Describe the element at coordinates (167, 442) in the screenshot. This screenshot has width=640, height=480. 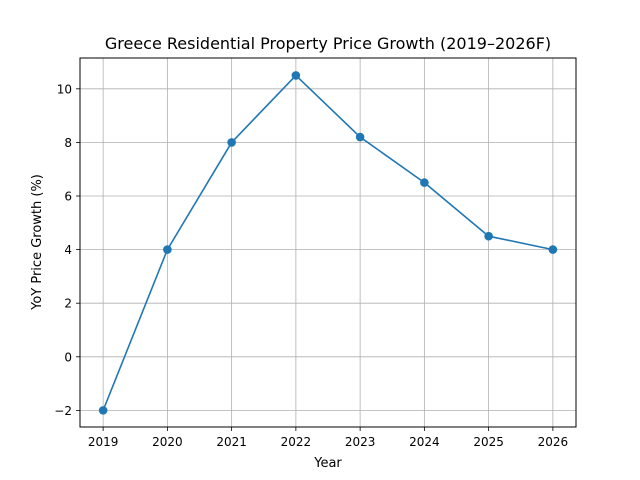
I see `x-tick-label: 2020` at that location.